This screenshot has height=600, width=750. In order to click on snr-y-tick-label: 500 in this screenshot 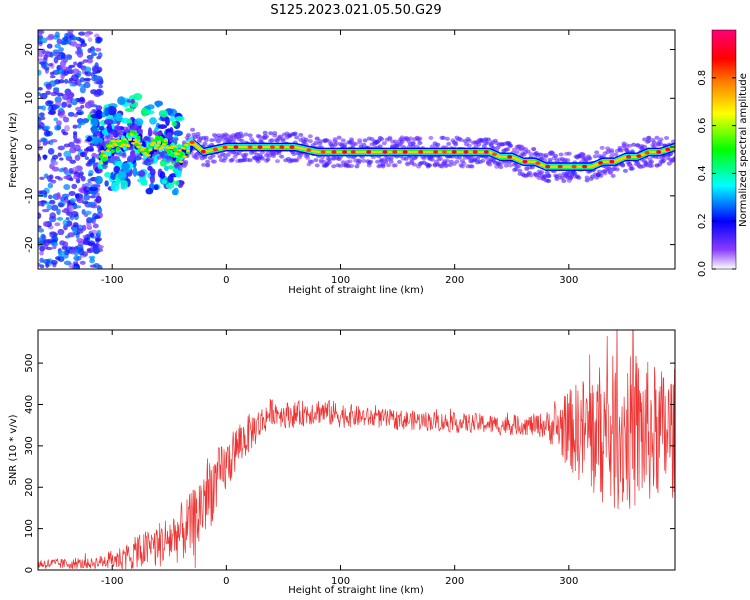, I will do `click(29, 363)`.